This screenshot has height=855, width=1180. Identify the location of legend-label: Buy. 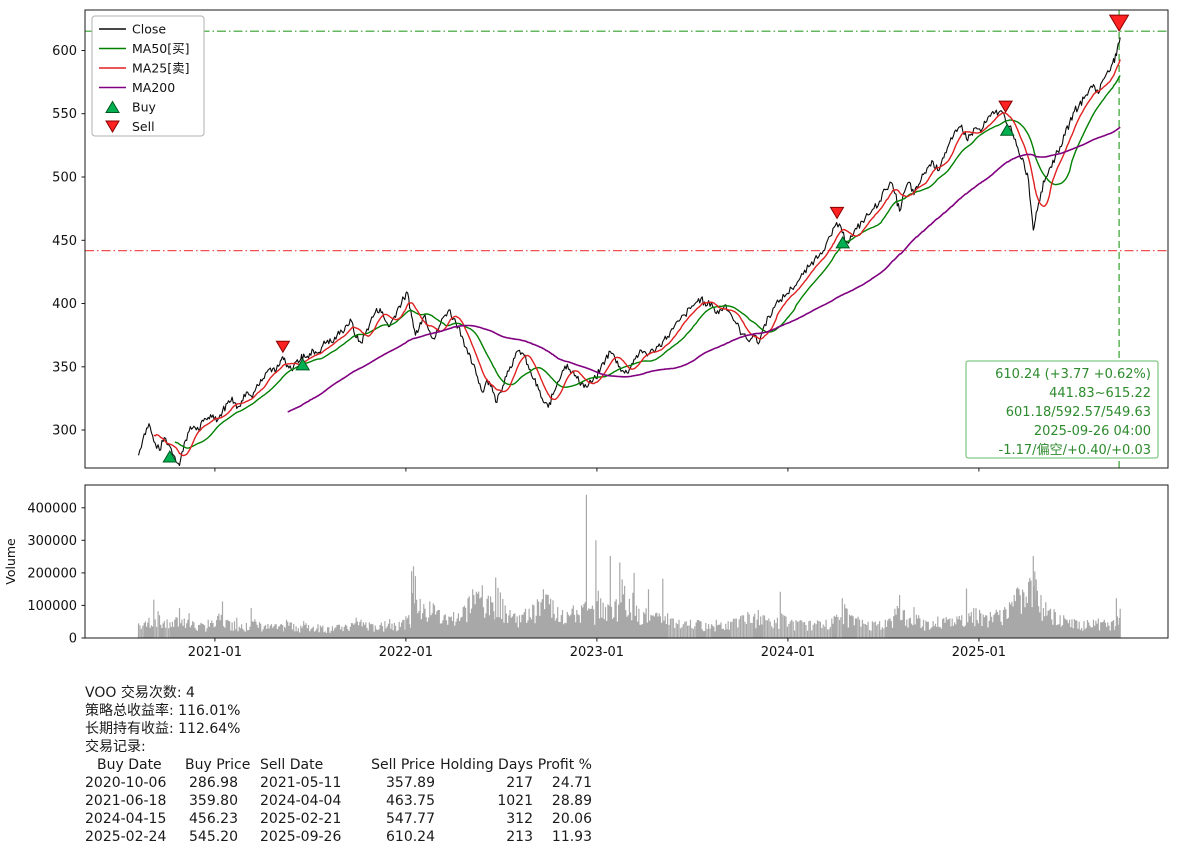
(144, 107).